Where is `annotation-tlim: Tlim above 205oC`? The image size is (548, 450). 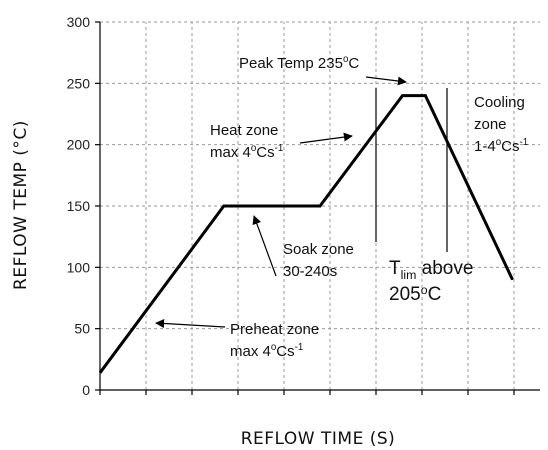 annotation-tlim: Tlim above 205oC is located at coordinates (431, 281).